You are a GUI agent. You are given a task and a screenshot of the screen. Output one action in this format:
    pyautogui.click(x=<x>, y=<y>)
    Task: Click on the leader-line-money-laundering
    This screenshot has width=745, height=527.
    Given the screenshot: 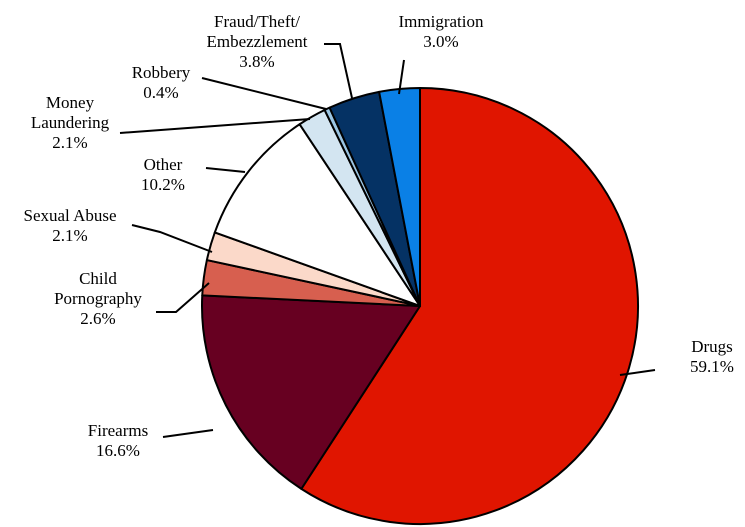 What is the action you would take?
    pyautogui.click(x=215, y=126)
    